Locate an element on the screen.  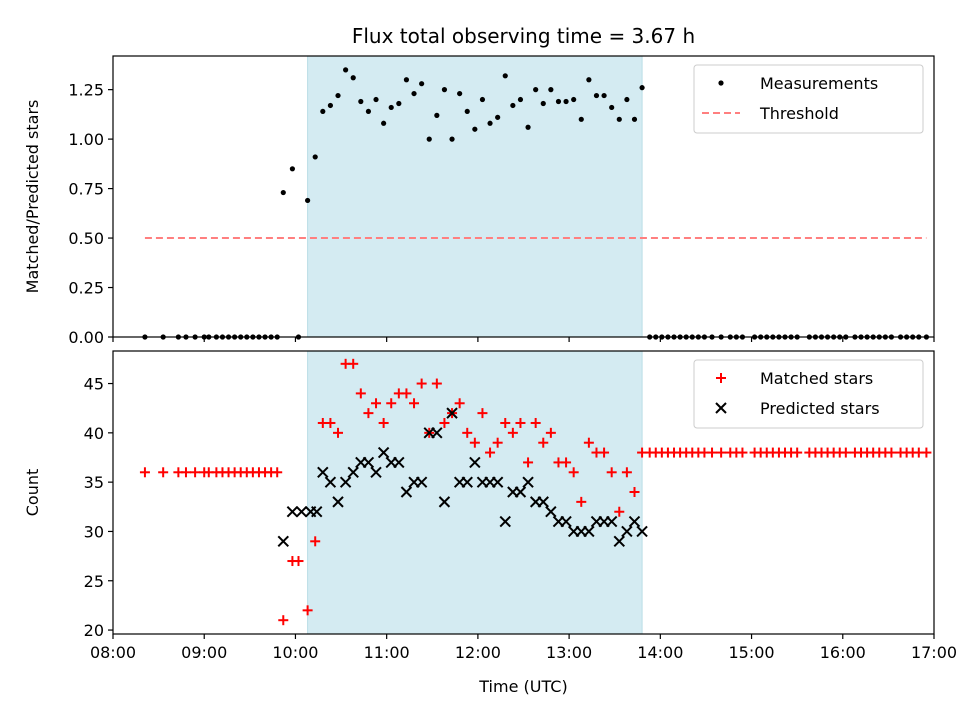
y-tick-label: 0.25 is located at coordinates (86, 288).